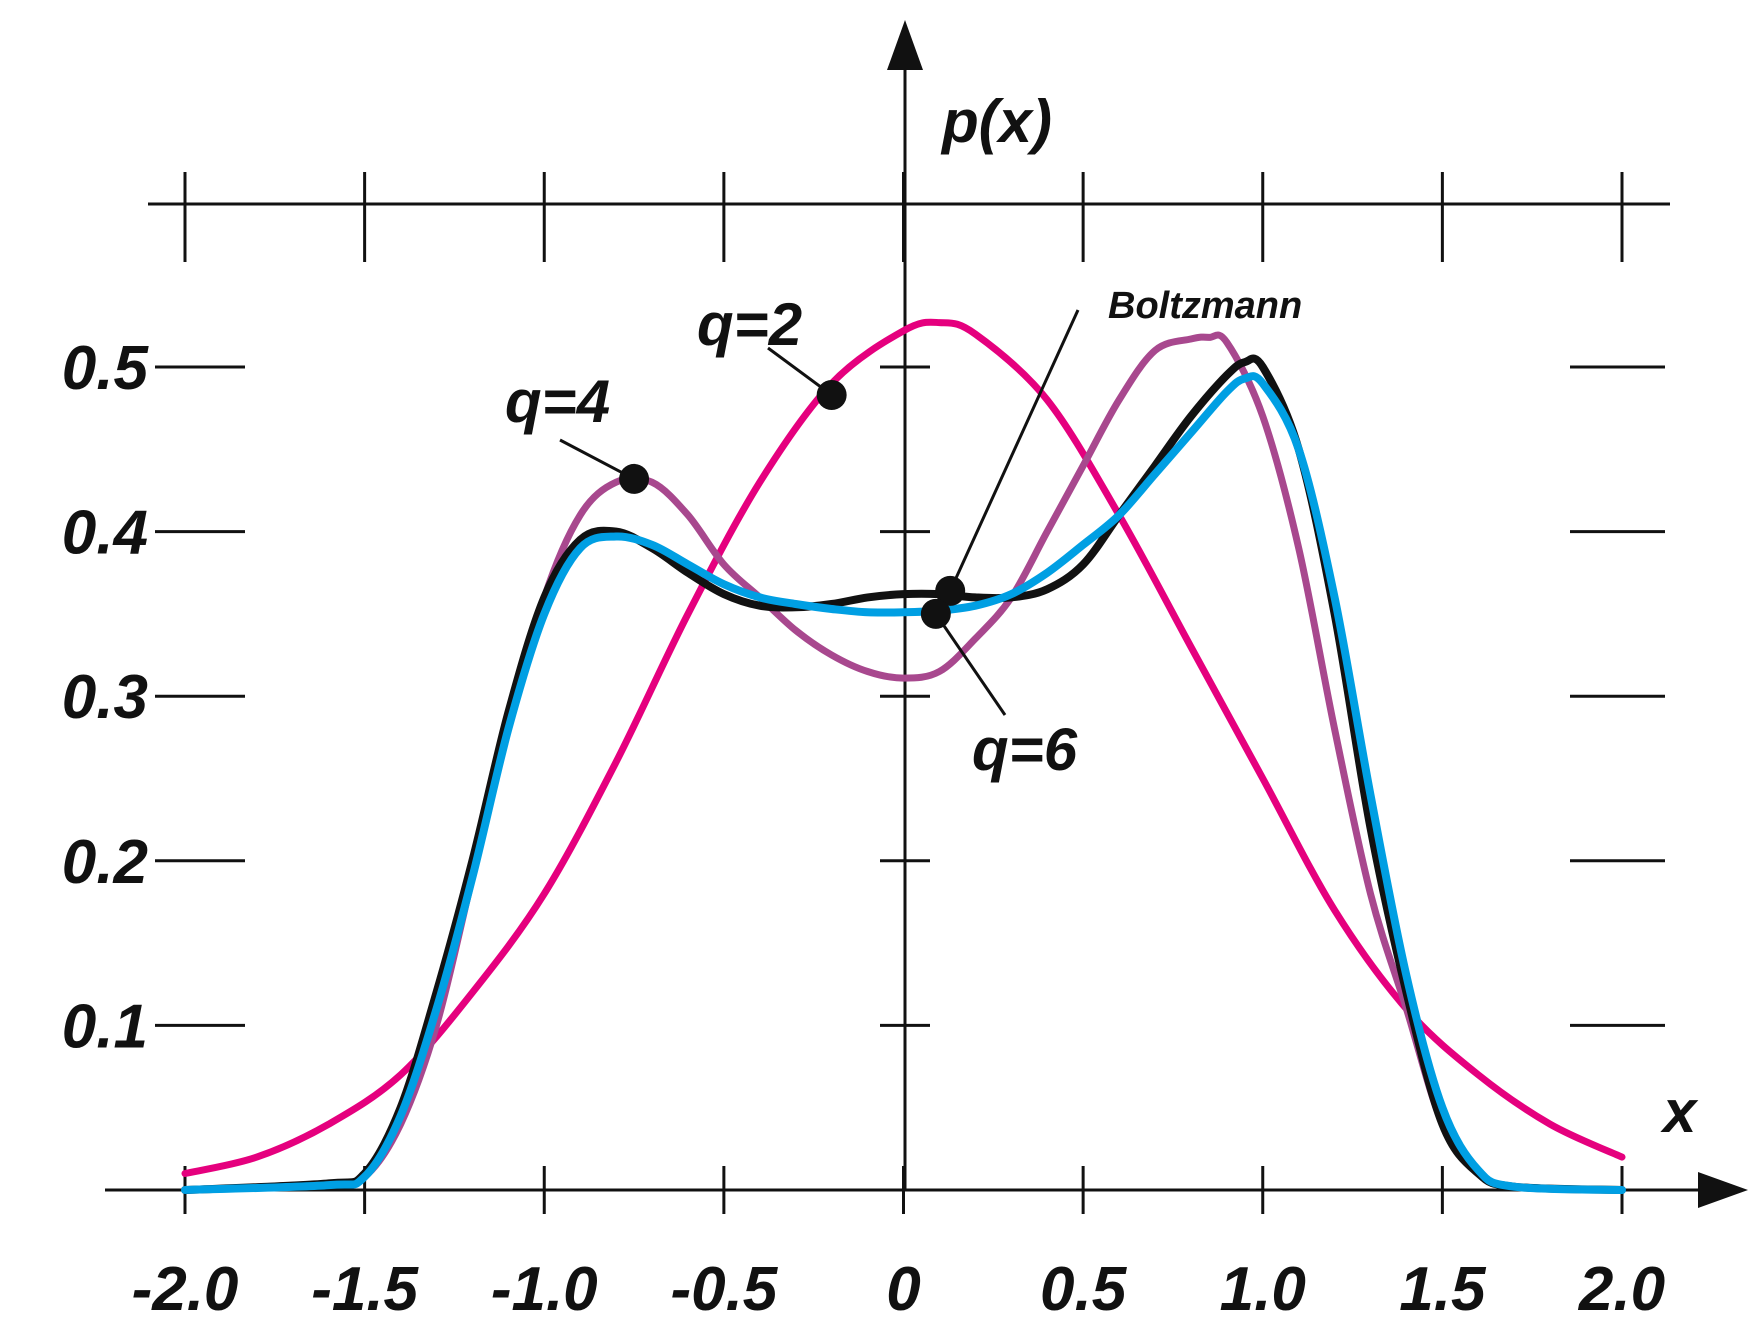 The width and height of the screenshot is (1761, 1329). Describe the element at coordinates (1025, 749) in the screenshot. I see `annotation-label: q=6` at that location.